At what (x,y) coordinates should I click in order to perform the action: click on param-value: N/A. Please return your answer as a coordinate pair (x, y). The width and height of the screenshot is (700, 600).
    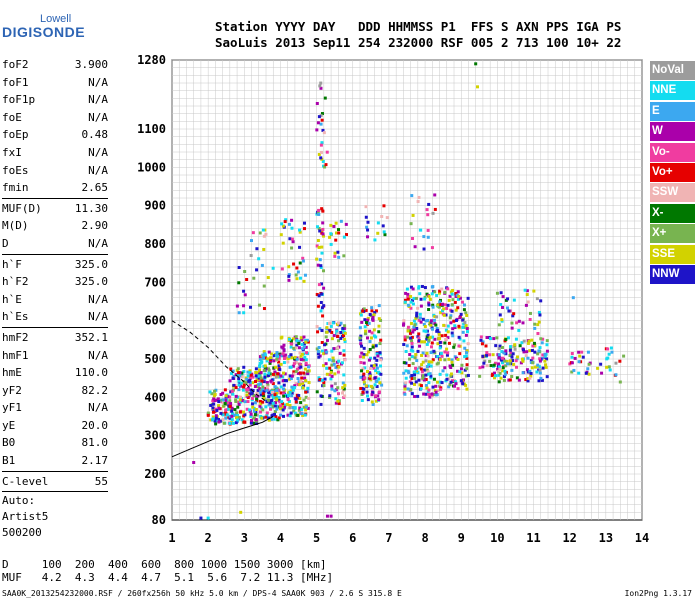
    Looking at the image, I should click on (98, 152).